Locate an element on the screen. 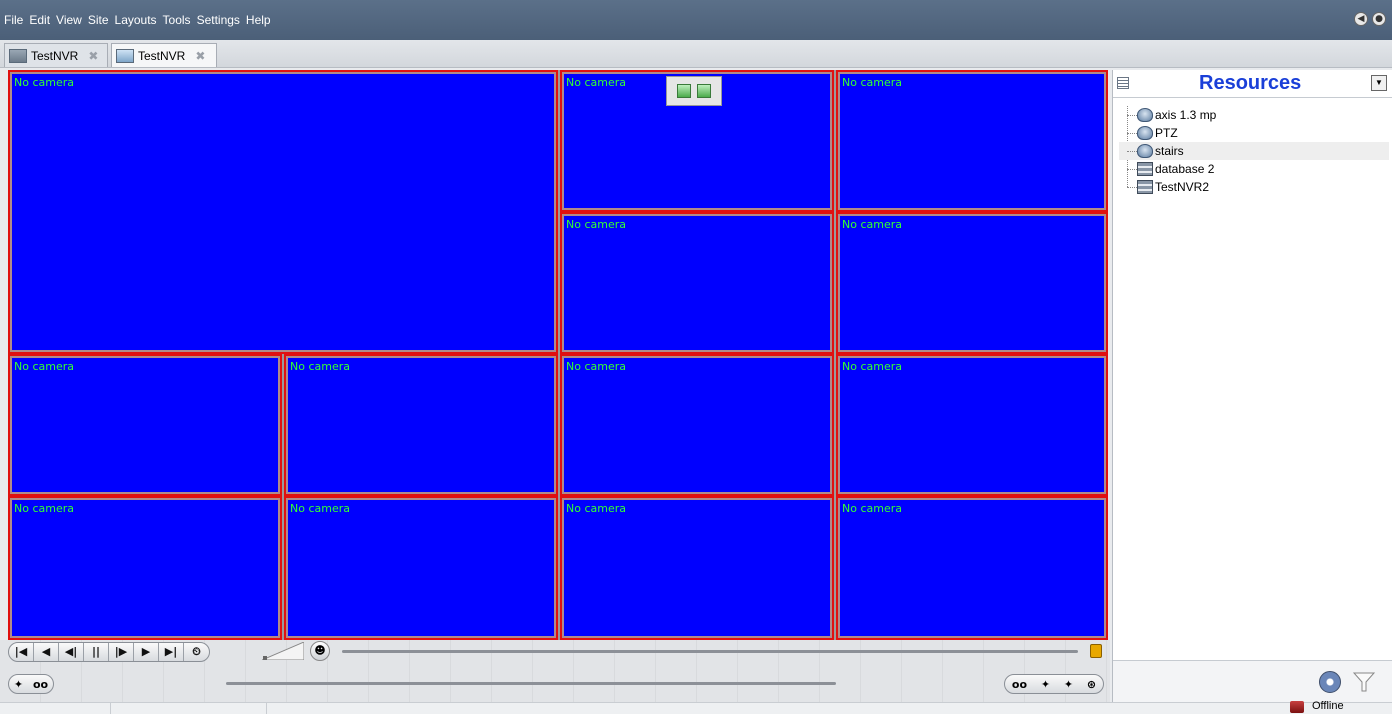 This screenshot has height=714, width=1392. tree-item-label: TestNVR2 is located at coordinates (1182, 187).